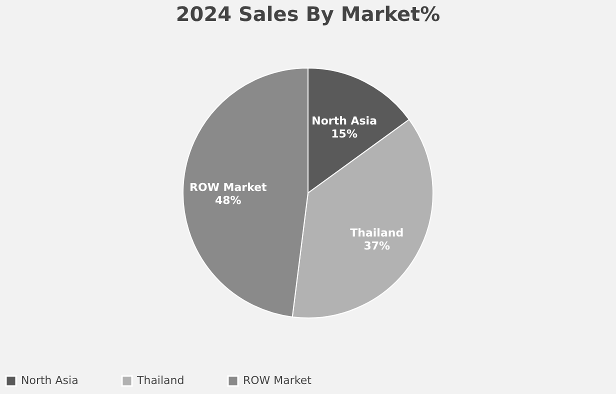  Describe the element at coordinates (308, 14) in the screenshot. I see `chart-title: 2024 Sales By Market%` at that location.